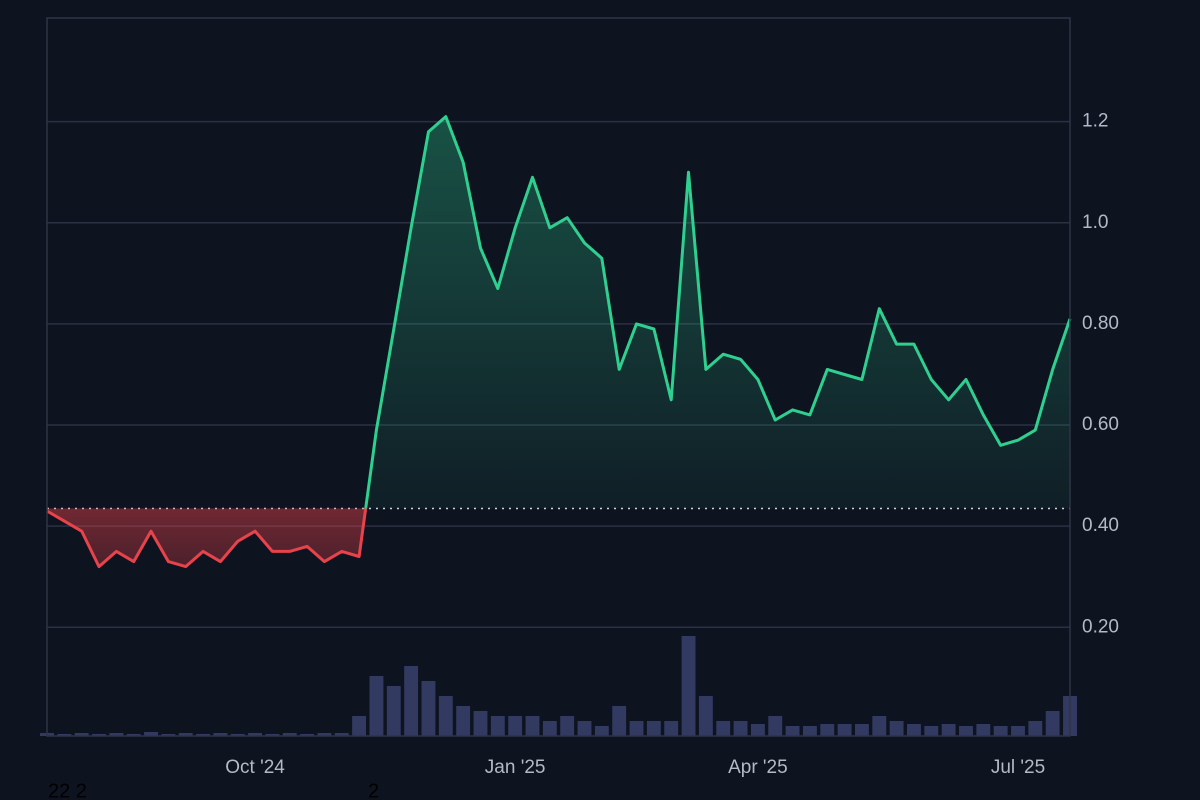 Image resolution: width=1200 pixels, height=800 pixels. What do you see at coordinates (1100, 323) in the screenshot?
I see `y-tick-label: 0.80` at bounding box center [1100, 323].